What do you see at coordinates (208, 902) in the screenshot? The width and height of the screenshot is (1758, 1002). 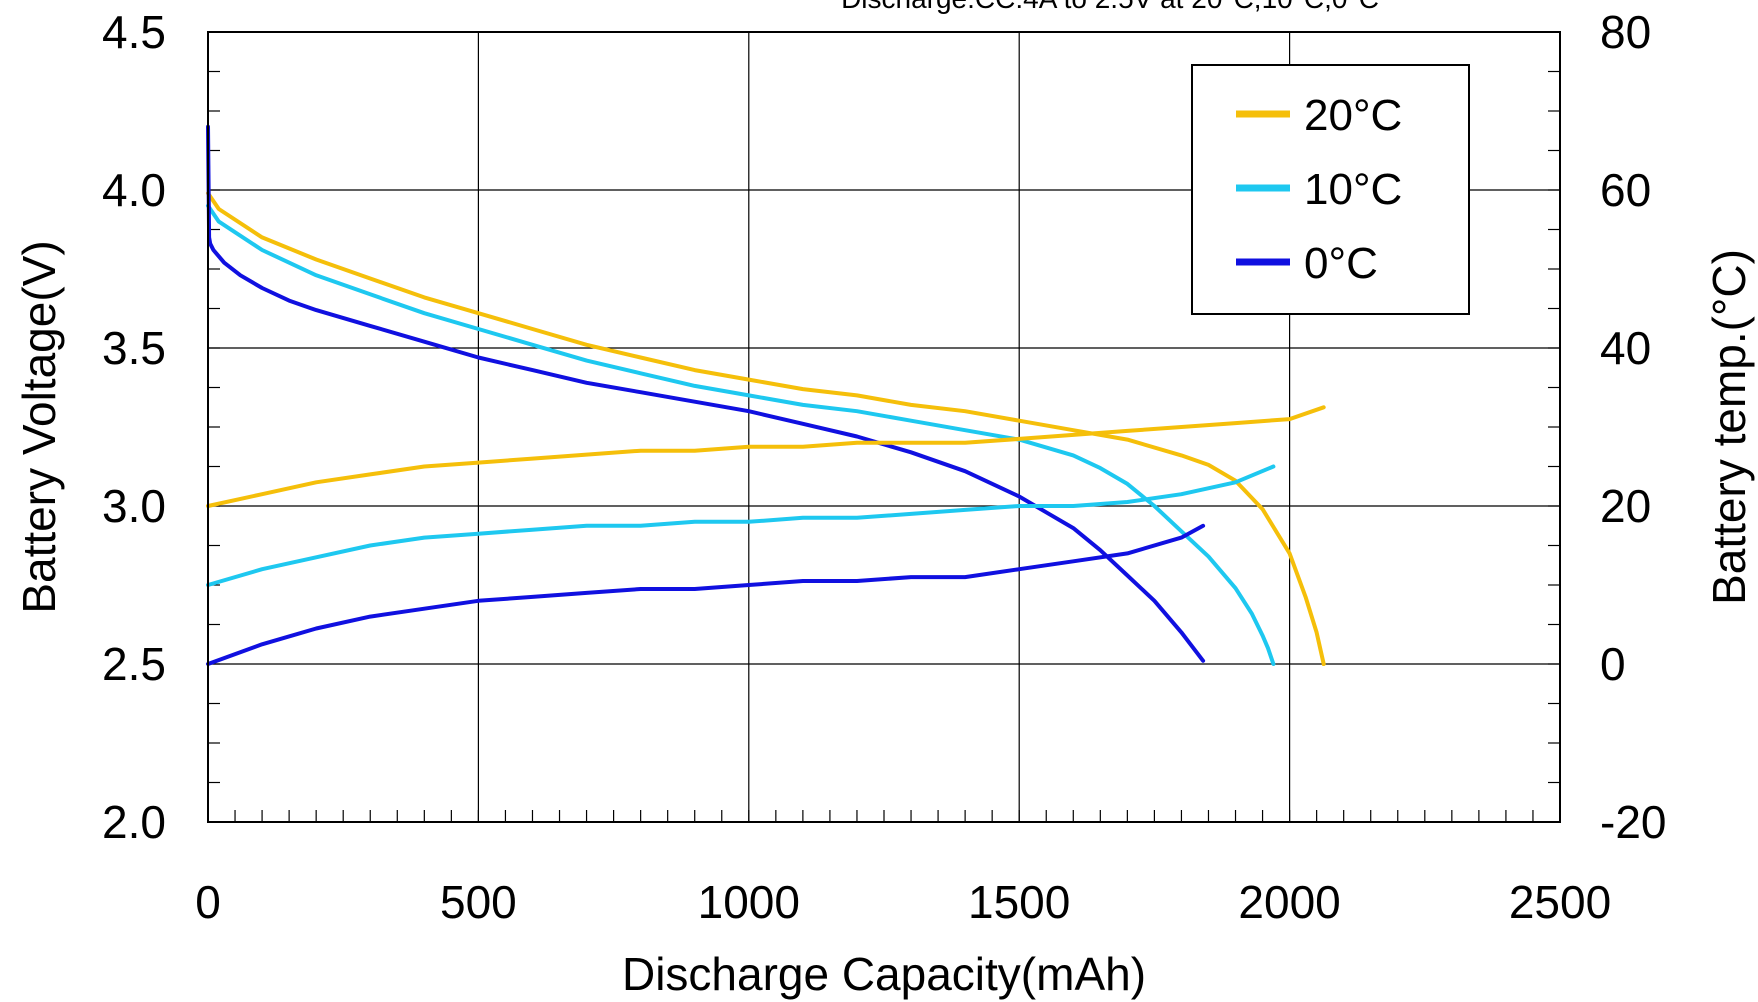 I see `x-tick-label: 0` at bounding box center [208, 902].